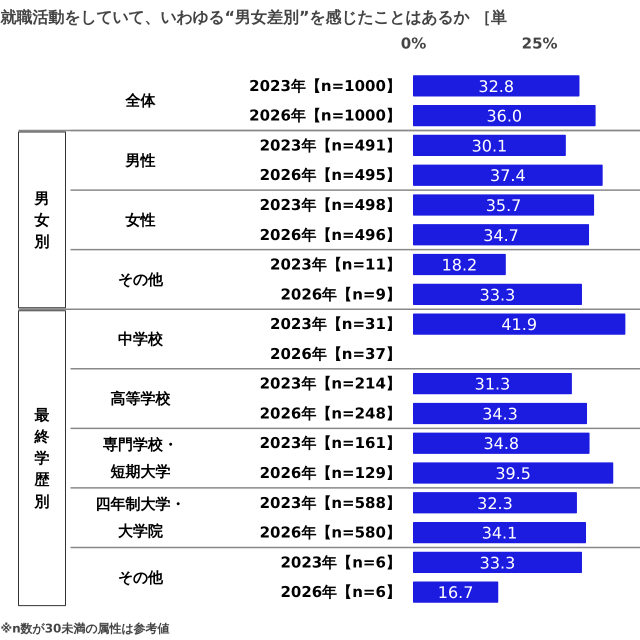 The image size is (640, 640). Describe the element at coordinates (330, 473) in the screenshot. I see `y-tick-label: 2026年【n=129】` at that location.